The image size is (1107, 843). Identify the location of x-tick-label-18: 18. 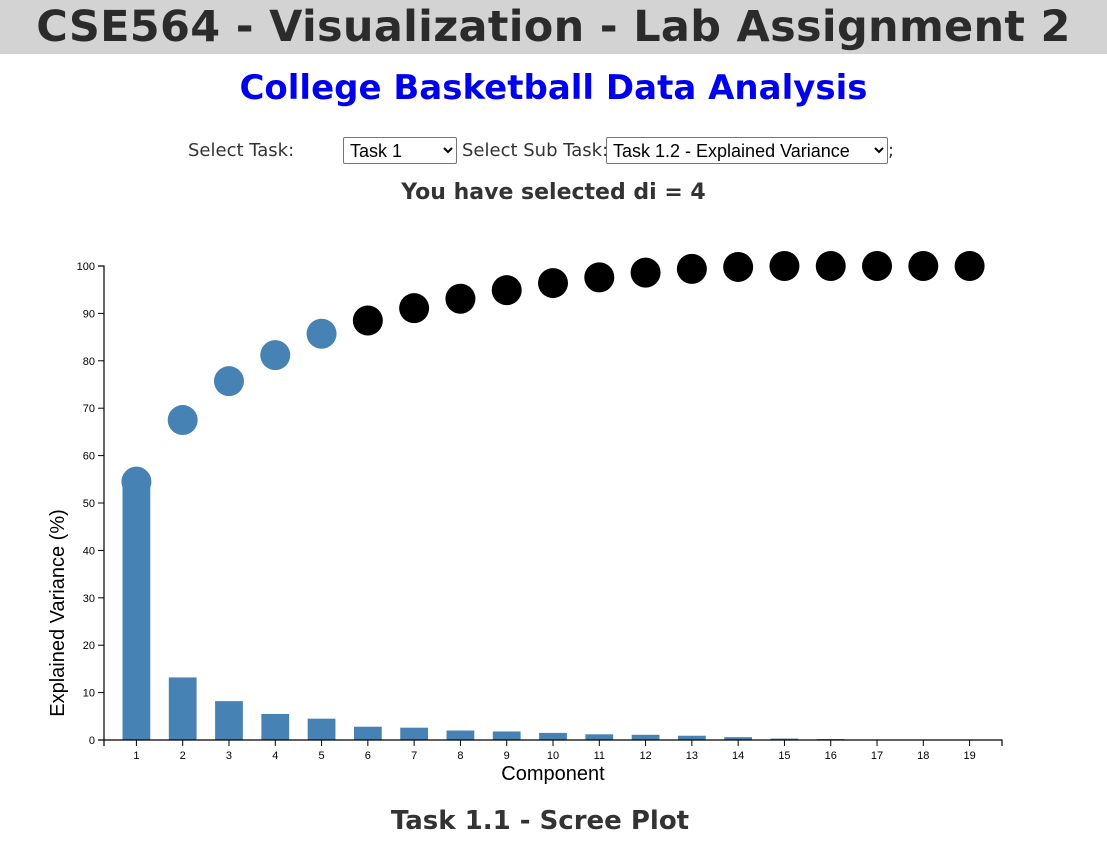
(923, 756).